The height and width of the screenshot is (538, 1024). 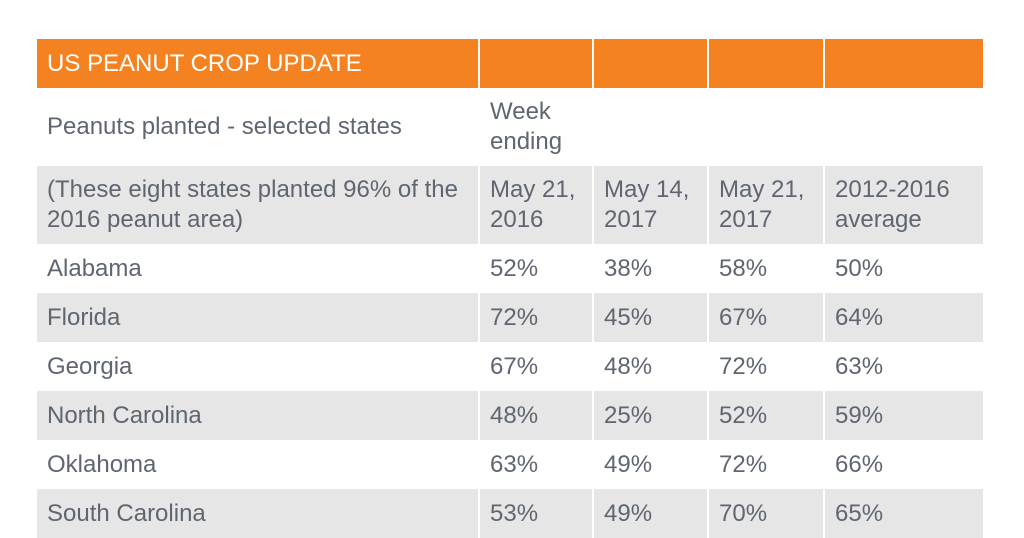 I want to click on value-cell: 65%, so click(x=903, y=513).